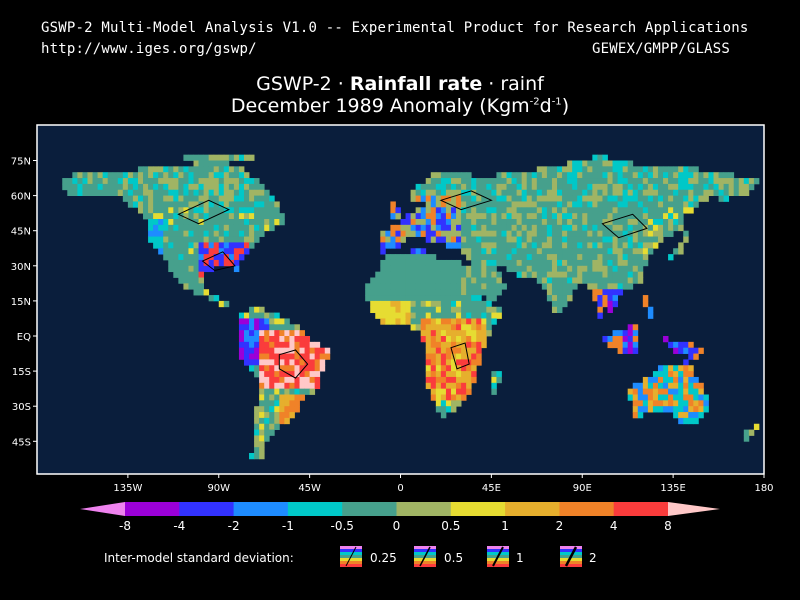 This screenshot has height=600, width=800. Describe the element at coordinates (614, 526) in the screenshot. I see `colorbar-label: 4` at that location.